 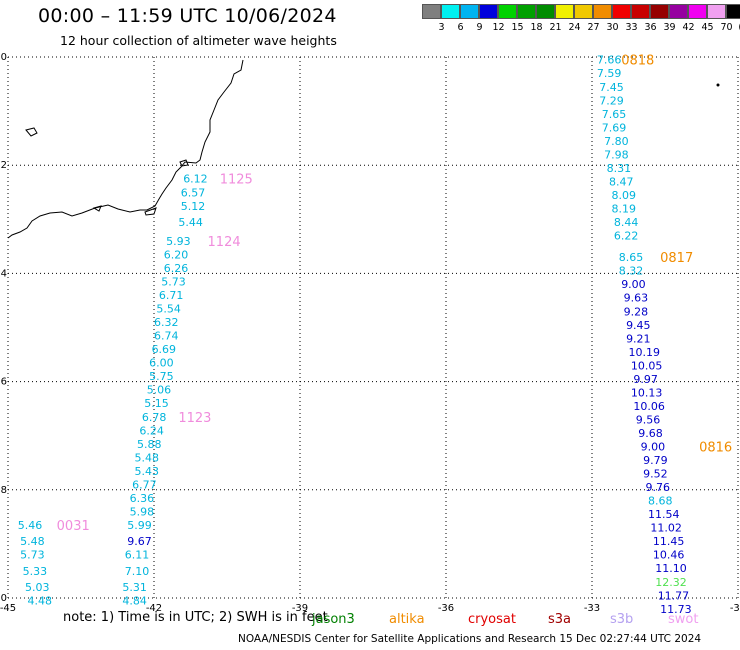 What do you see at coordinates (676, 258) in the screenshot?
I see `track-time-label: 0817` at bounding box center [676, 258].